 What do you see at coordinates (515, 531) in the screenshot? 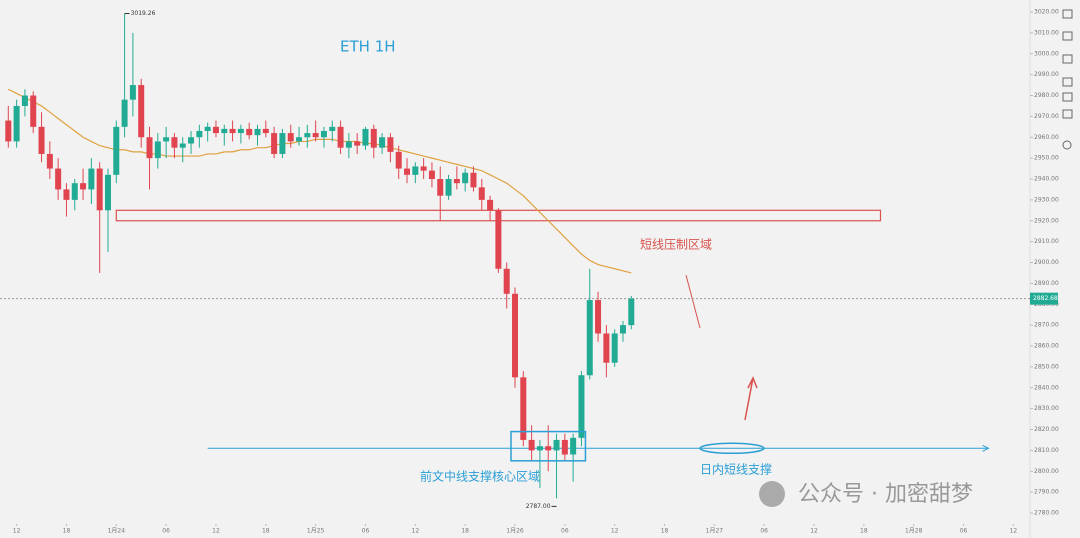
I see `x-tick-label: 1月26` at bounding box center [515, 531].